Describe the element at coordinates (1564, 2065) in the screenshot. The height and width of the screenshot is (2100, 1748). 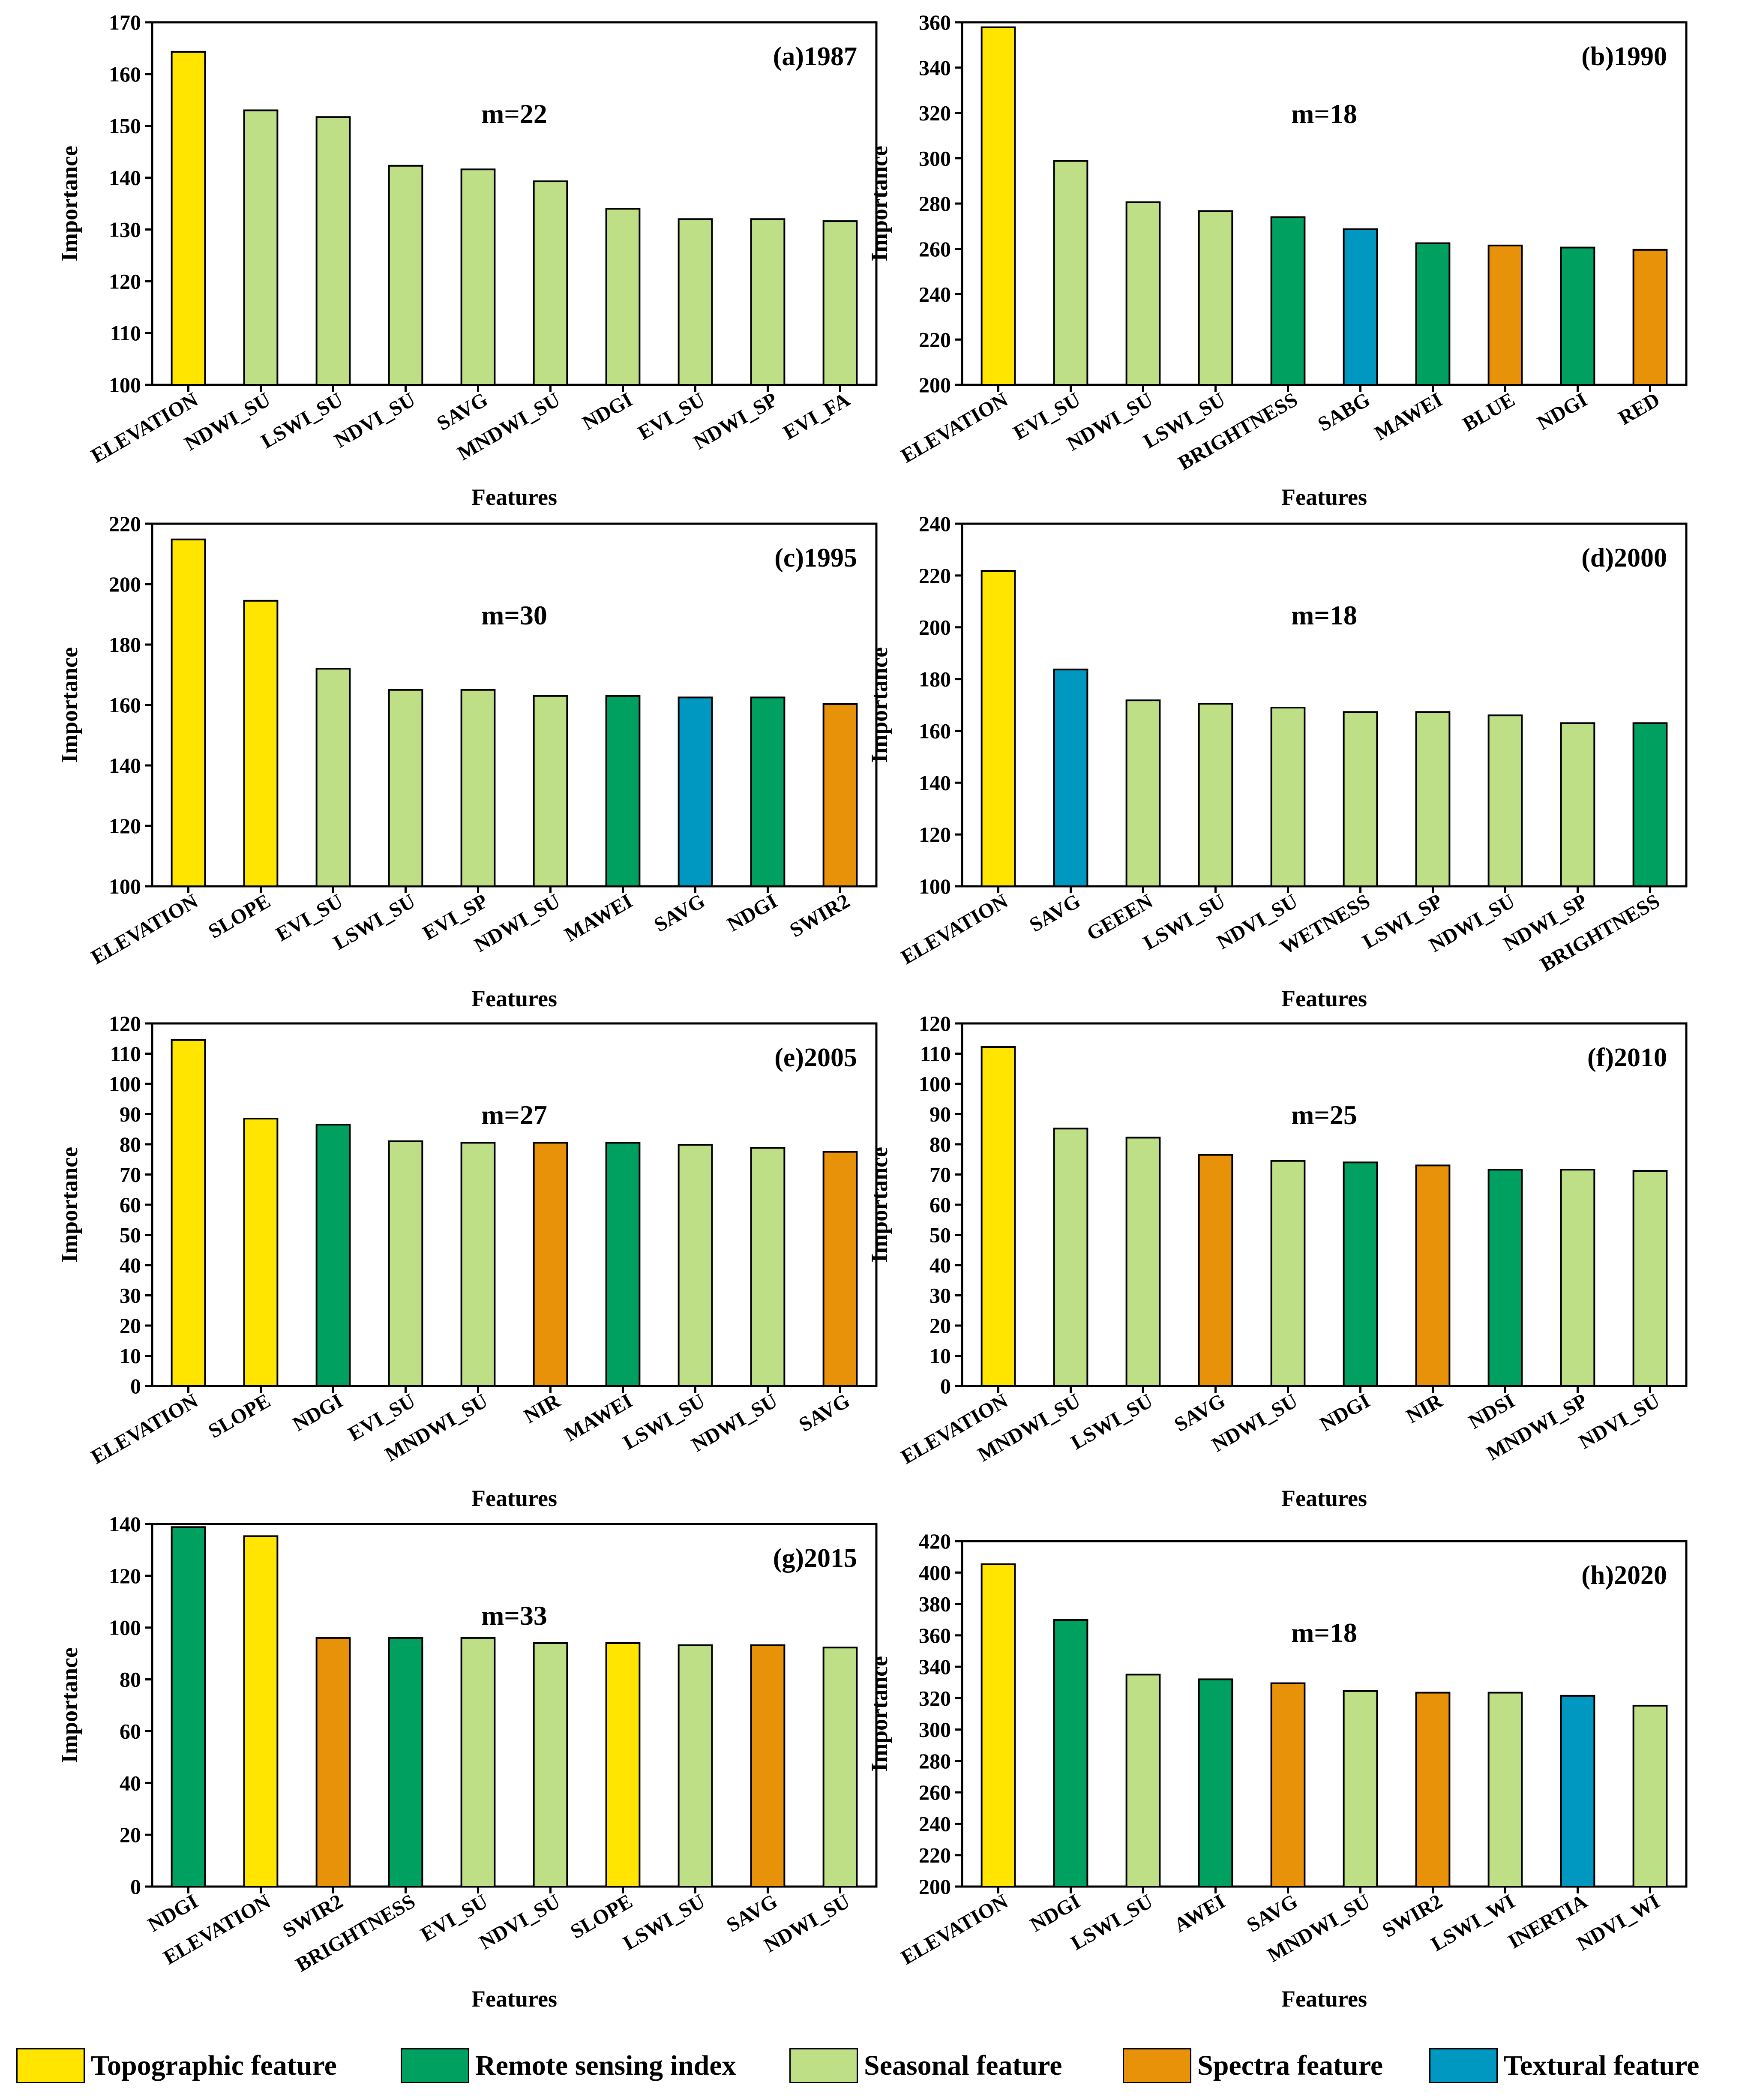
I see `legend-item-textural: Textural feature` at that location.